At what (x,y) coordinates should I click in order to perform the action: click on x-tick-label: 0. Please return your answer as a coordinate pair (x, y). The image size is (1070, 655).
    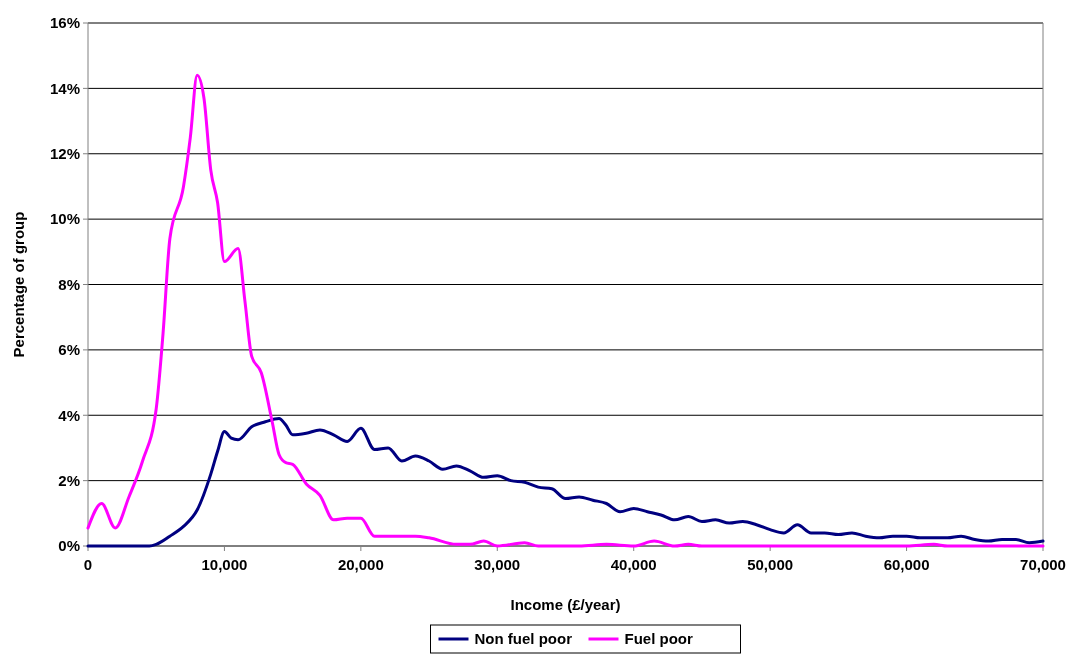
    Looking at the image, I should click on (88, 564).